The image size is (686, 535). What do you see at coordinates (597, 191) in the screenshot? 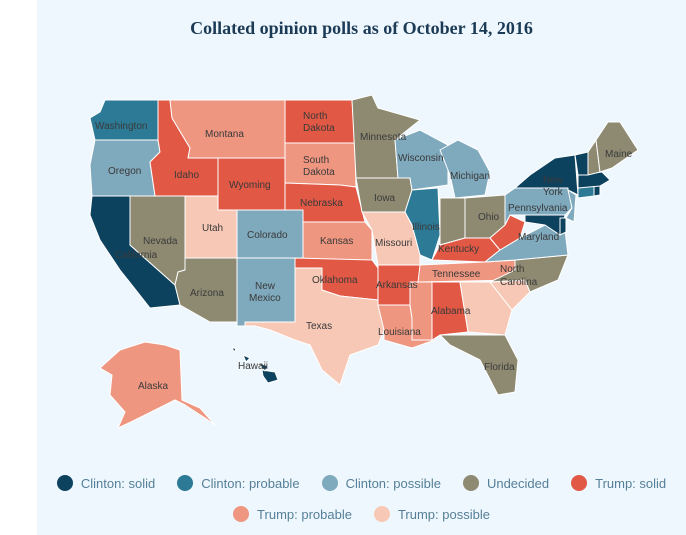
I see `state-rhode-island` at bounding box center [597, 191].